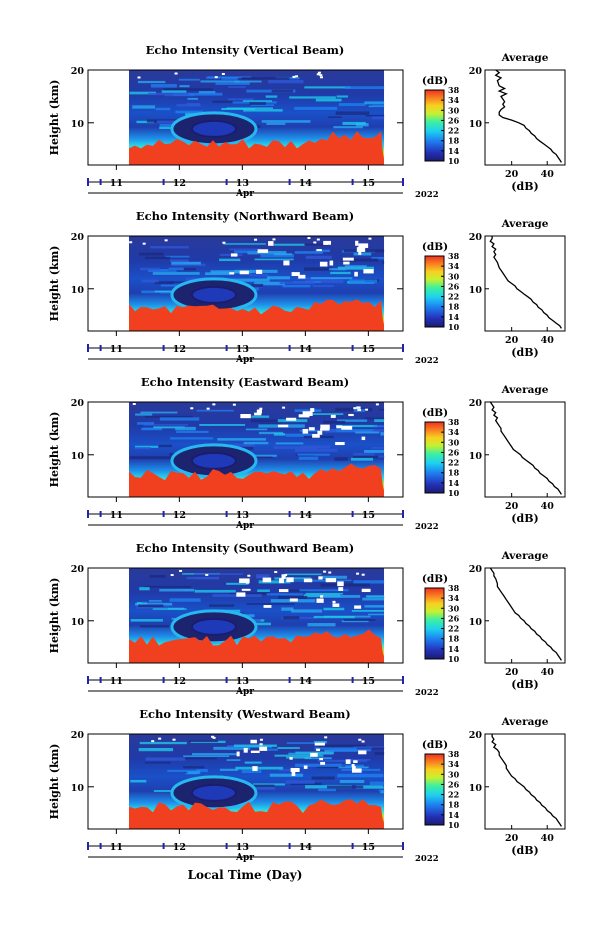 This screenshot has width=616, height=931. What do you see at coordinates (244, 714) in the screenshot?
I see `chart-title: Echo Intensity (Westward Beam)` at bounding box center [244, 714].